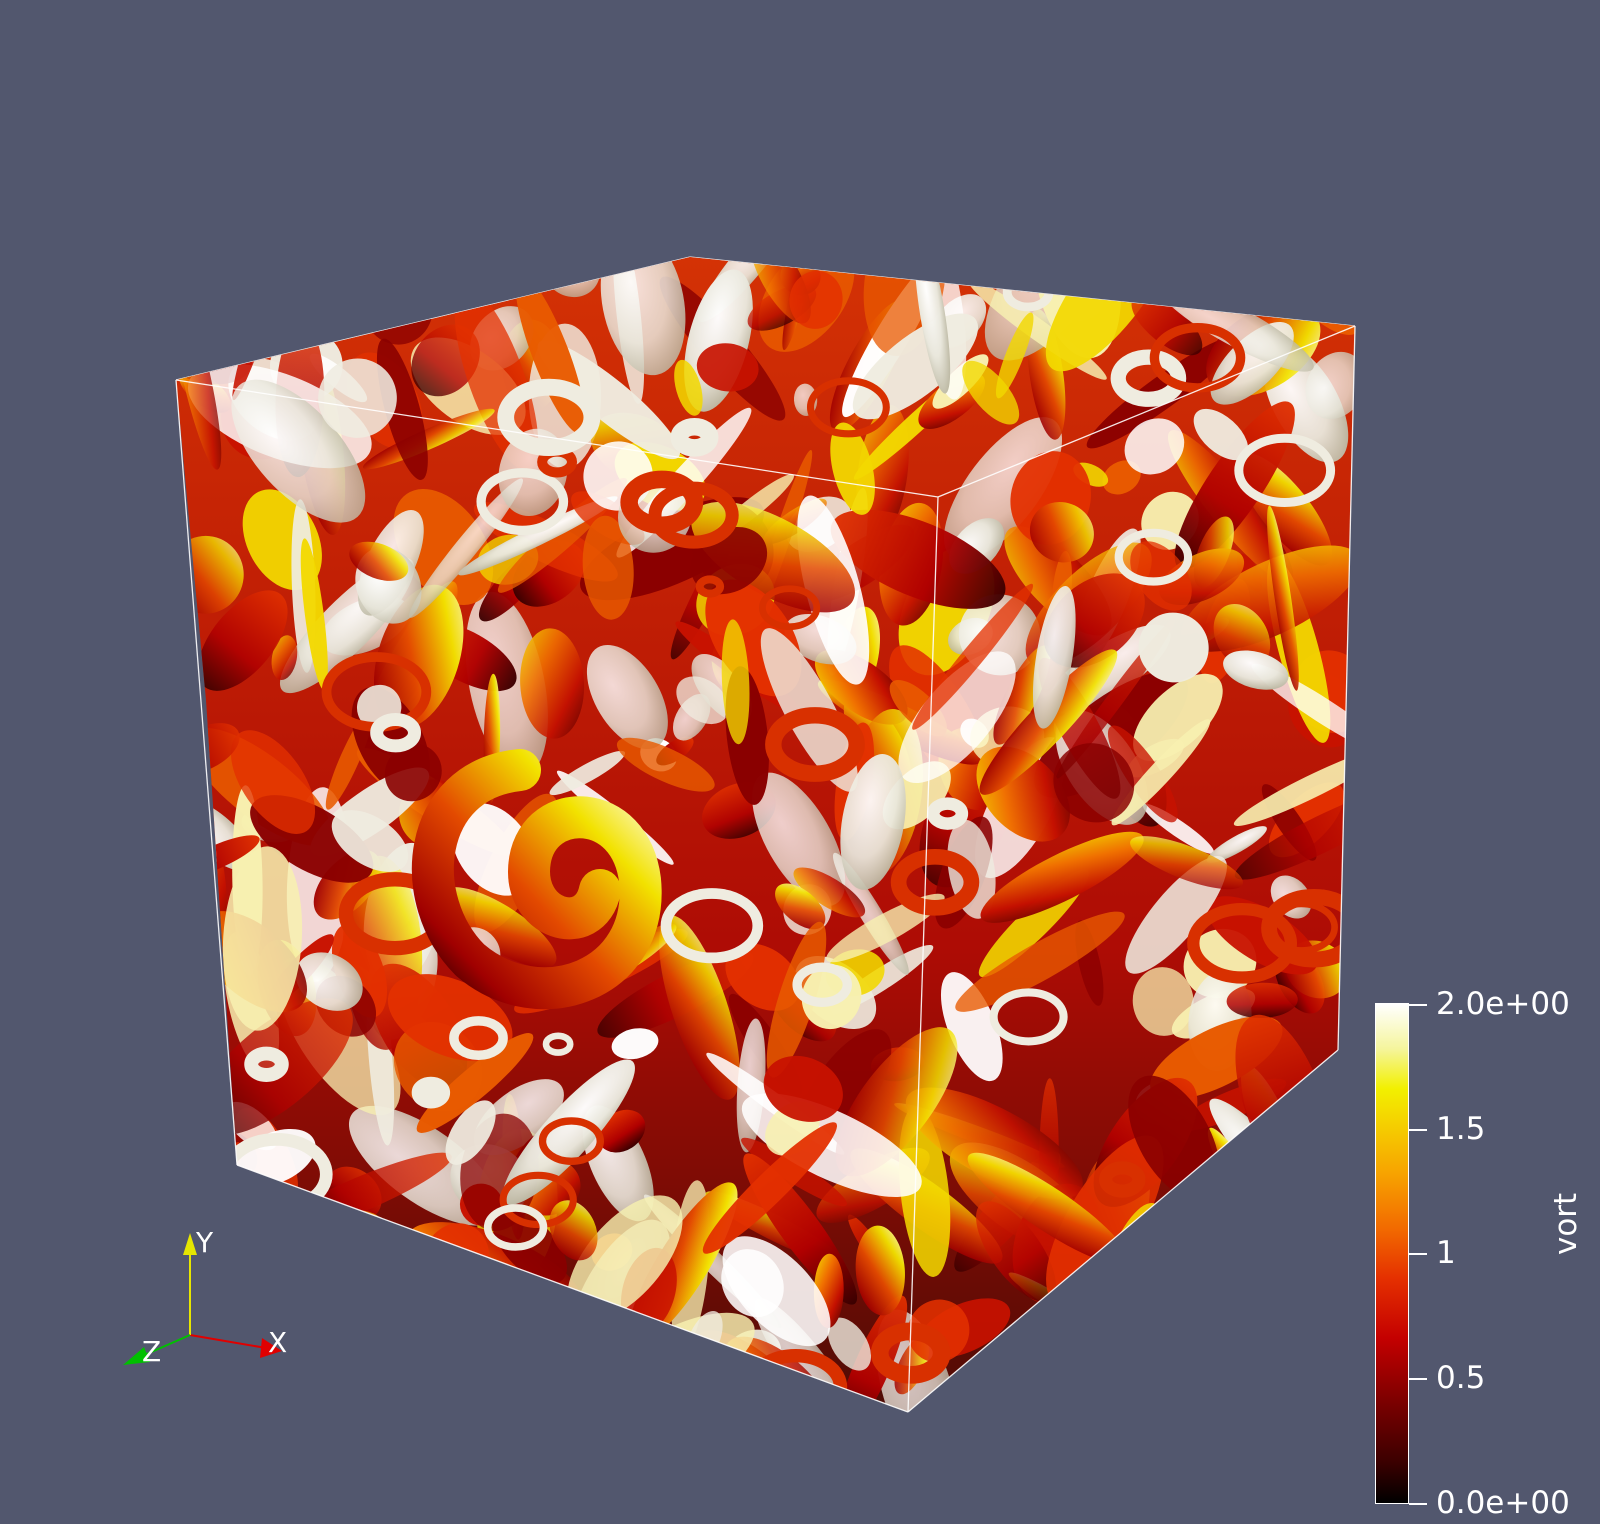  I want to click on z-axis-label: Z, so click(151, 1351).